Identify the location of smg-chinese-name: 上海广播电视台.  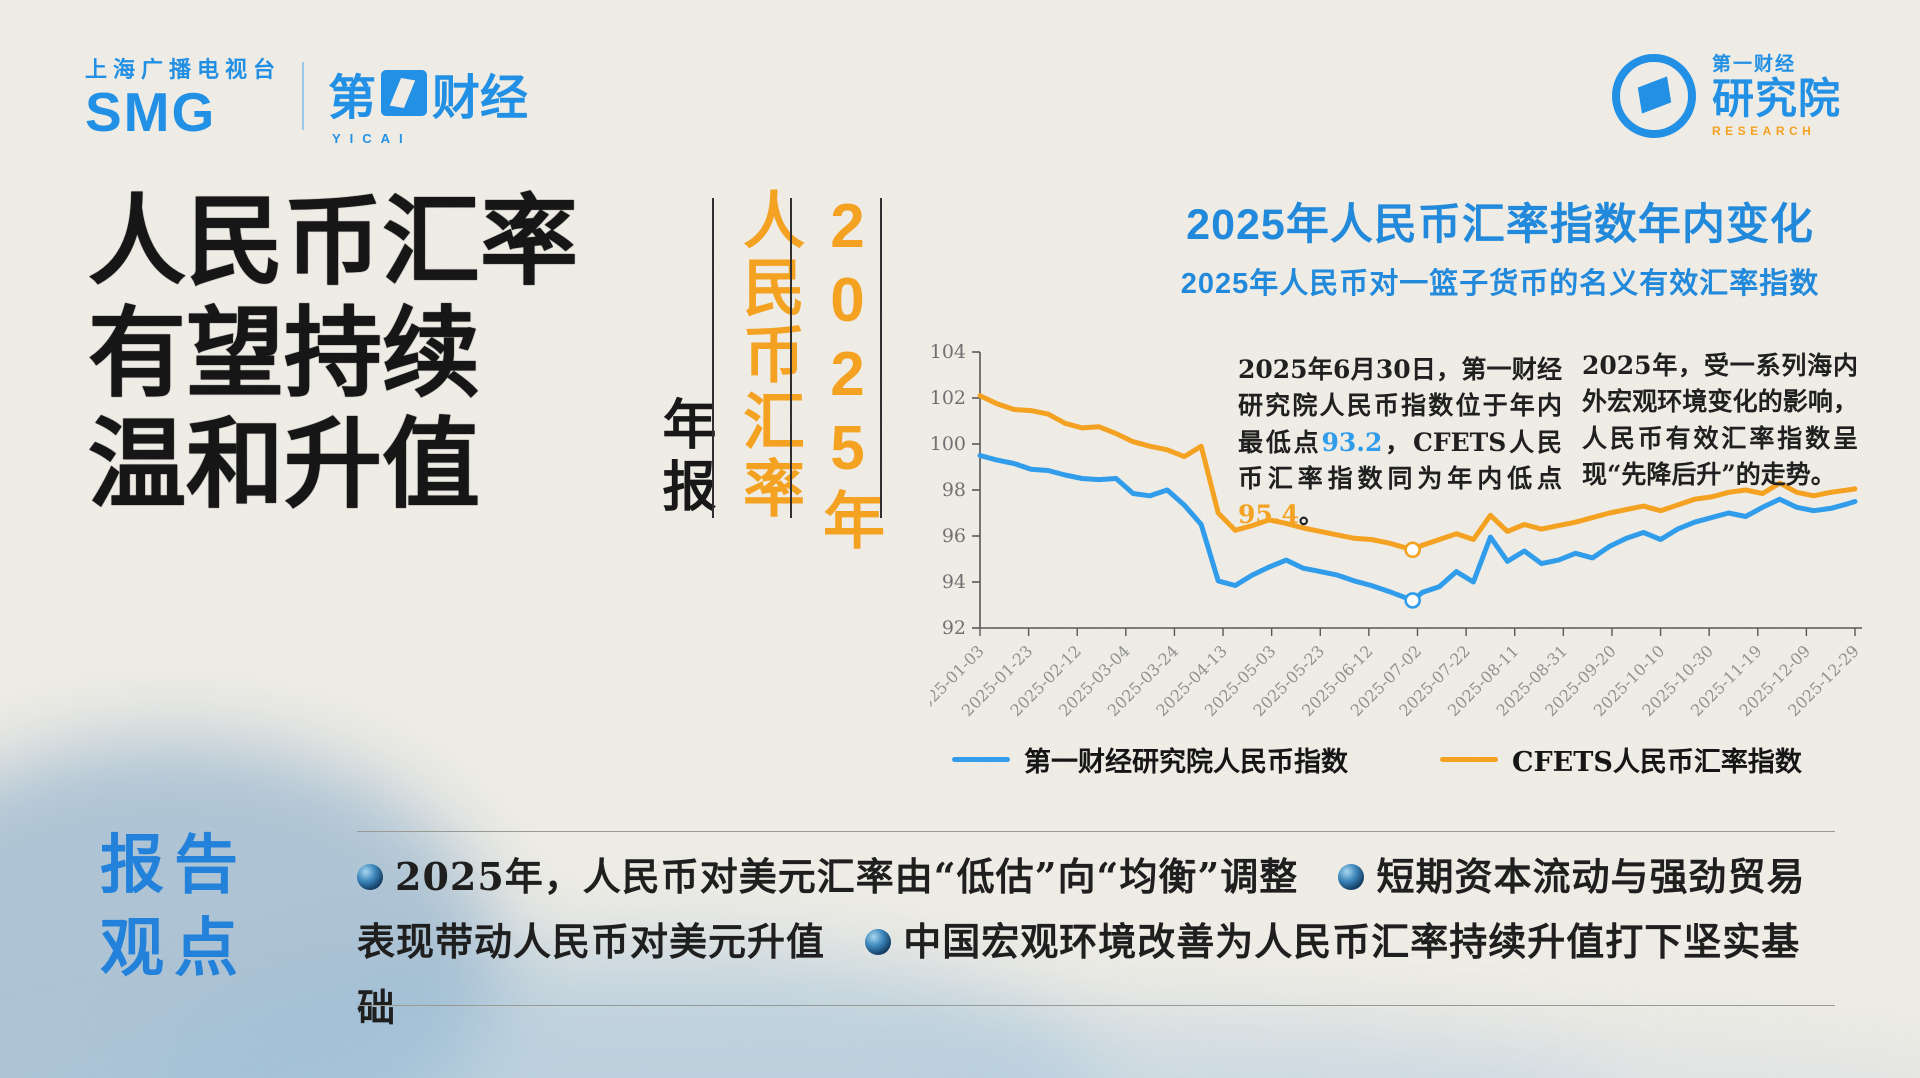
(183, 69).